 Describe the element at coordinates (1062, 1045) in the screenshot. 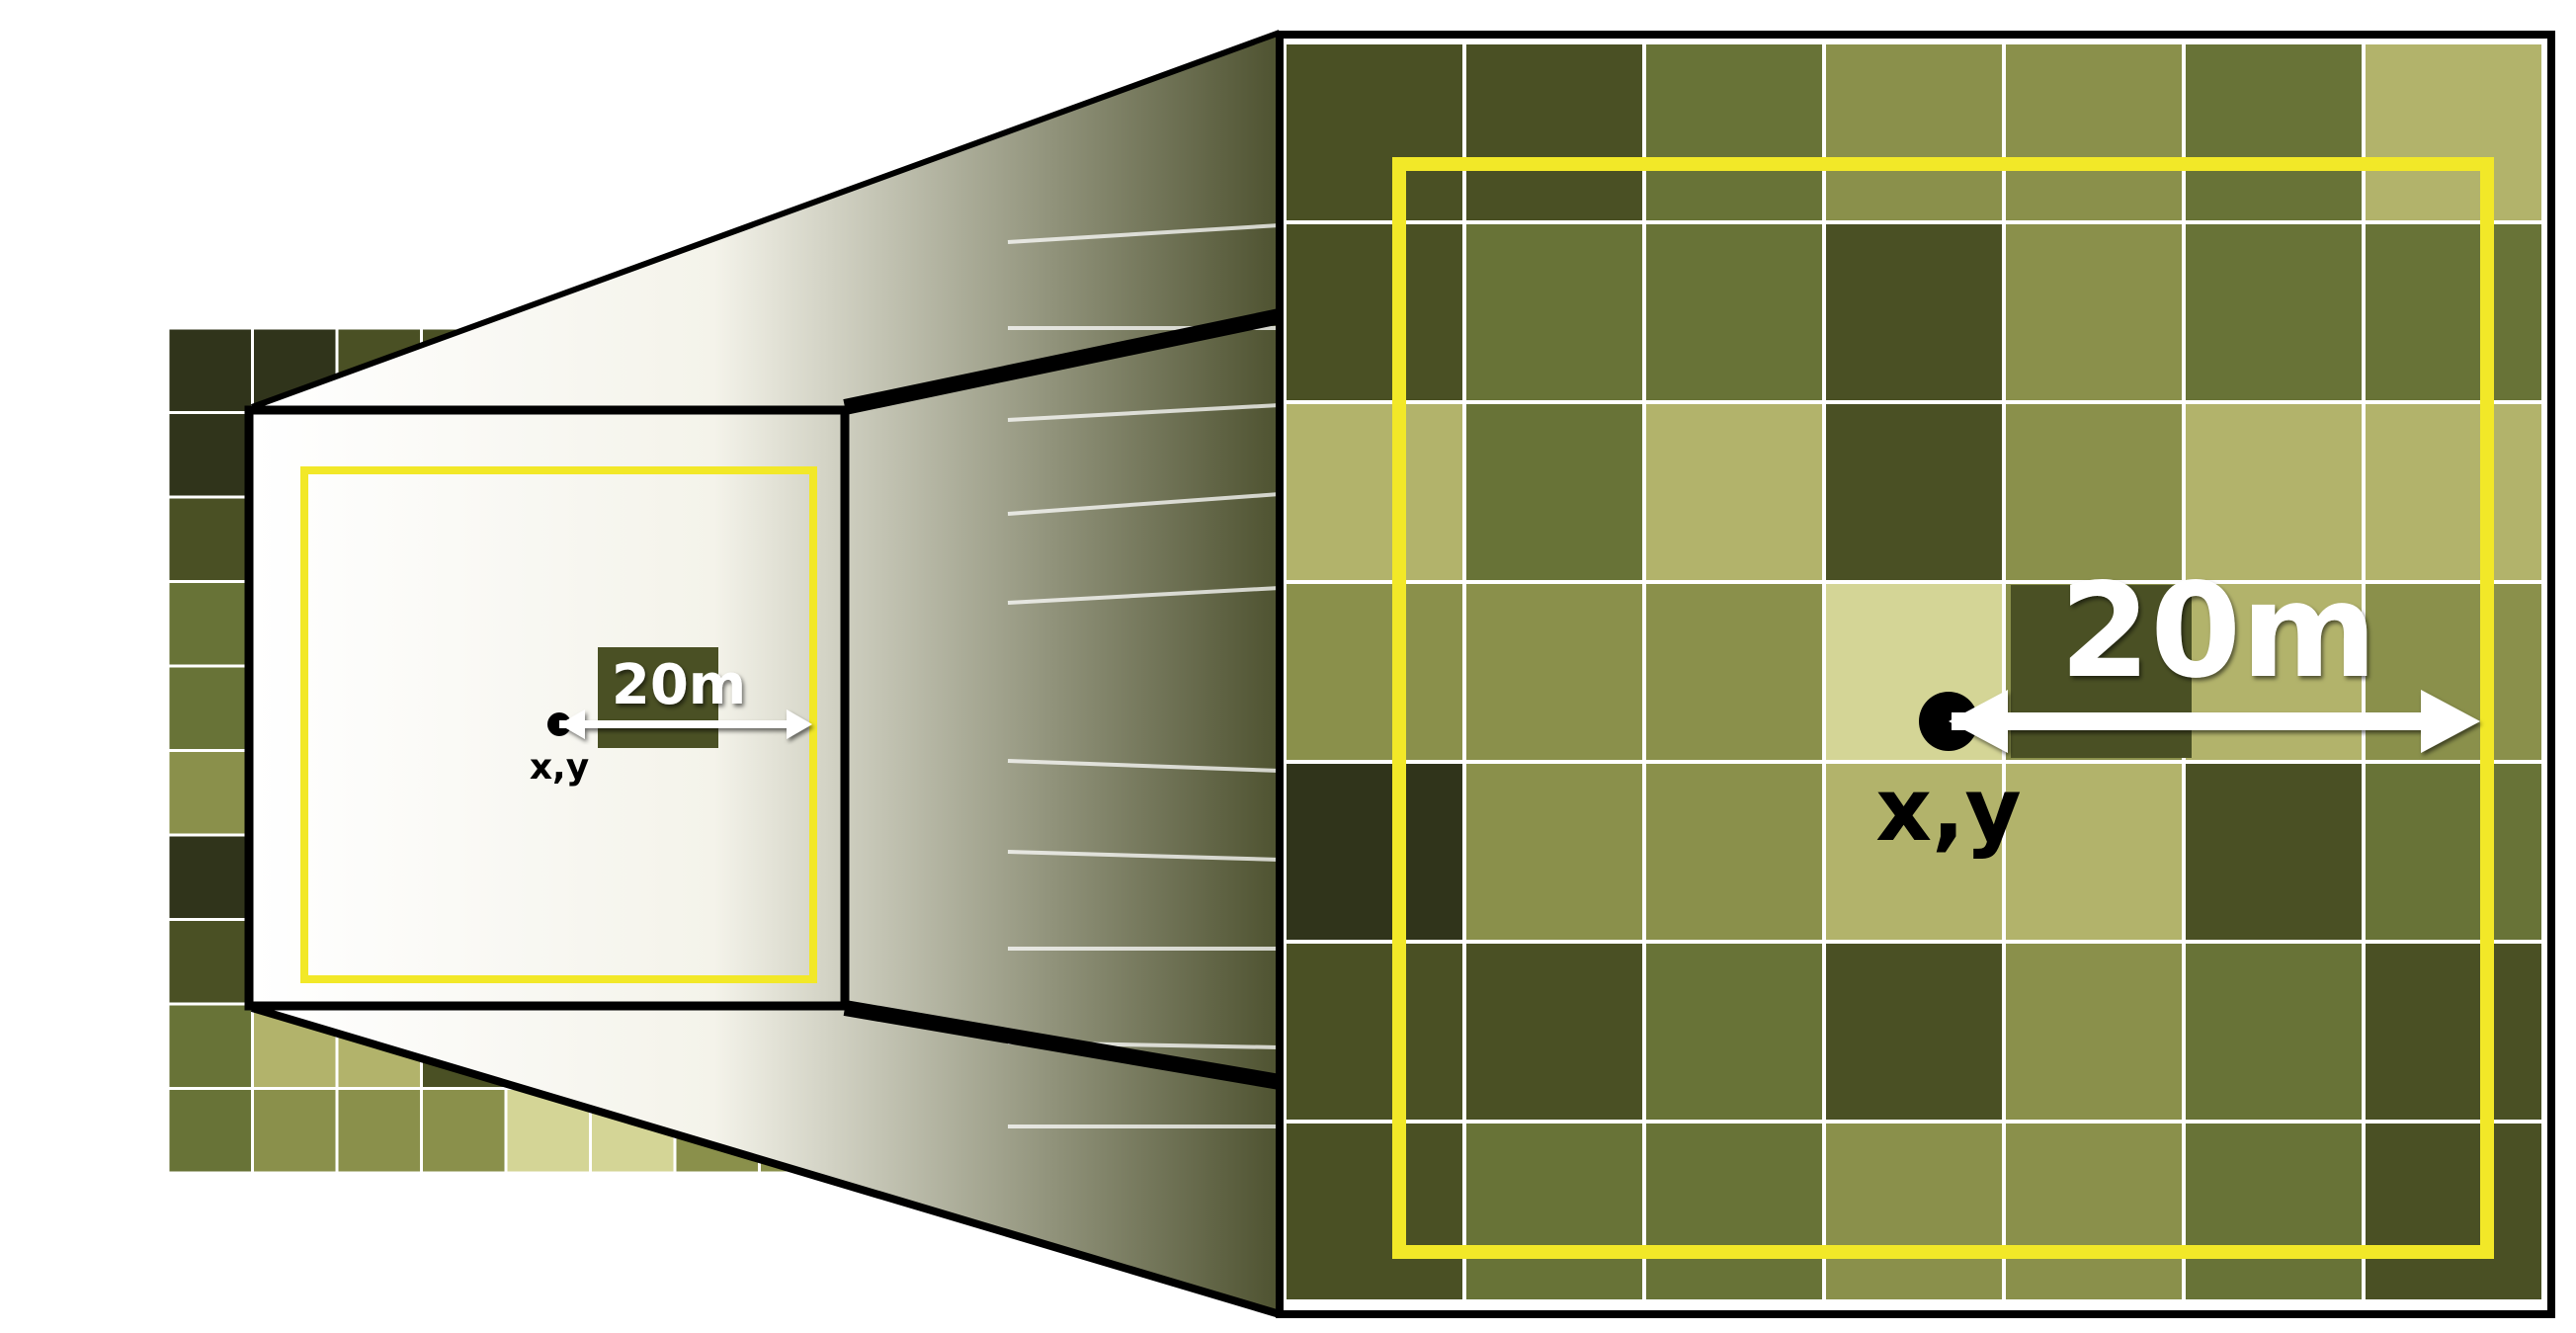

I see `projection-edge-bottom-right` at that location.